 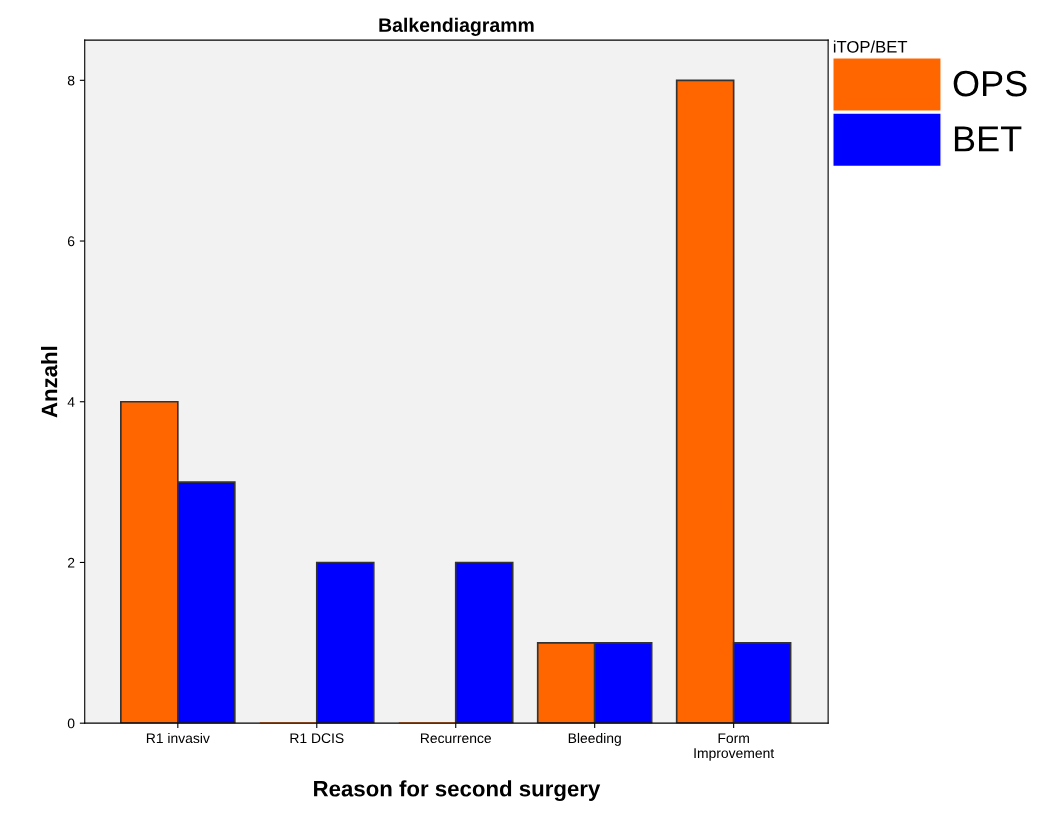 What do you see at coordinates (71, 241) in the screenshot?
I see `y-tick-label: 6` at bounding box center [71, 241].